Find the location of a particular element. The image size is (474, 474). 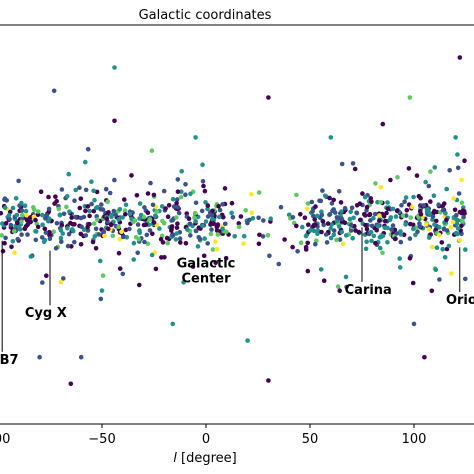

annotation-label: Center is located at coordinates (206, 278).